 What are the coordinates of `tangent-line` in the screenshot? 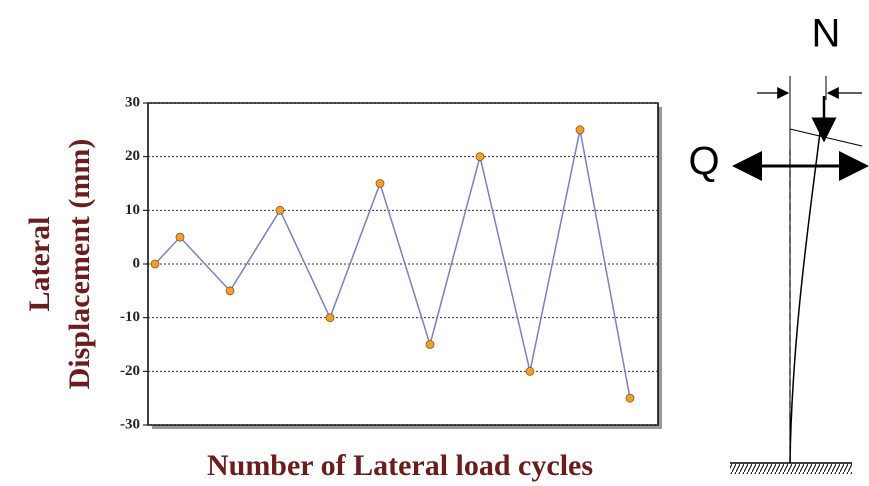 It's located at (826, 137).